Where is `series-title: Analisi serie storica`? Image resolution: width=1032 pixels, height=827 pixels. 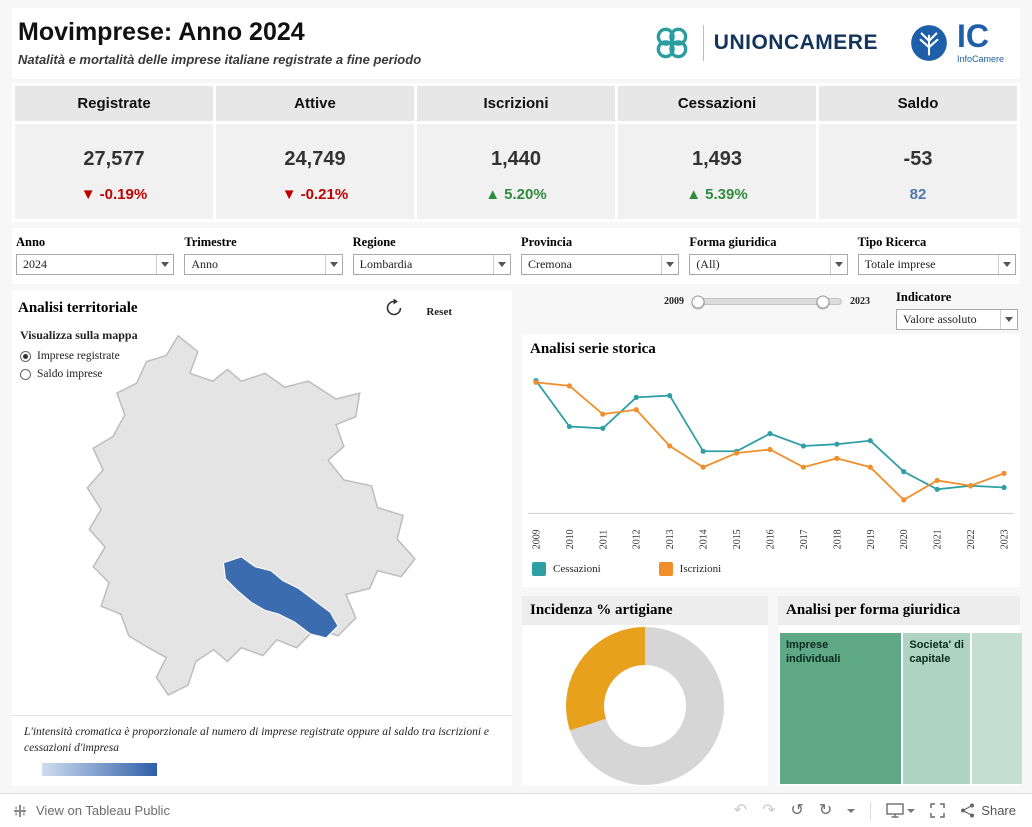
series-title: Analisi serie storica is located at coordinates (593, 349).